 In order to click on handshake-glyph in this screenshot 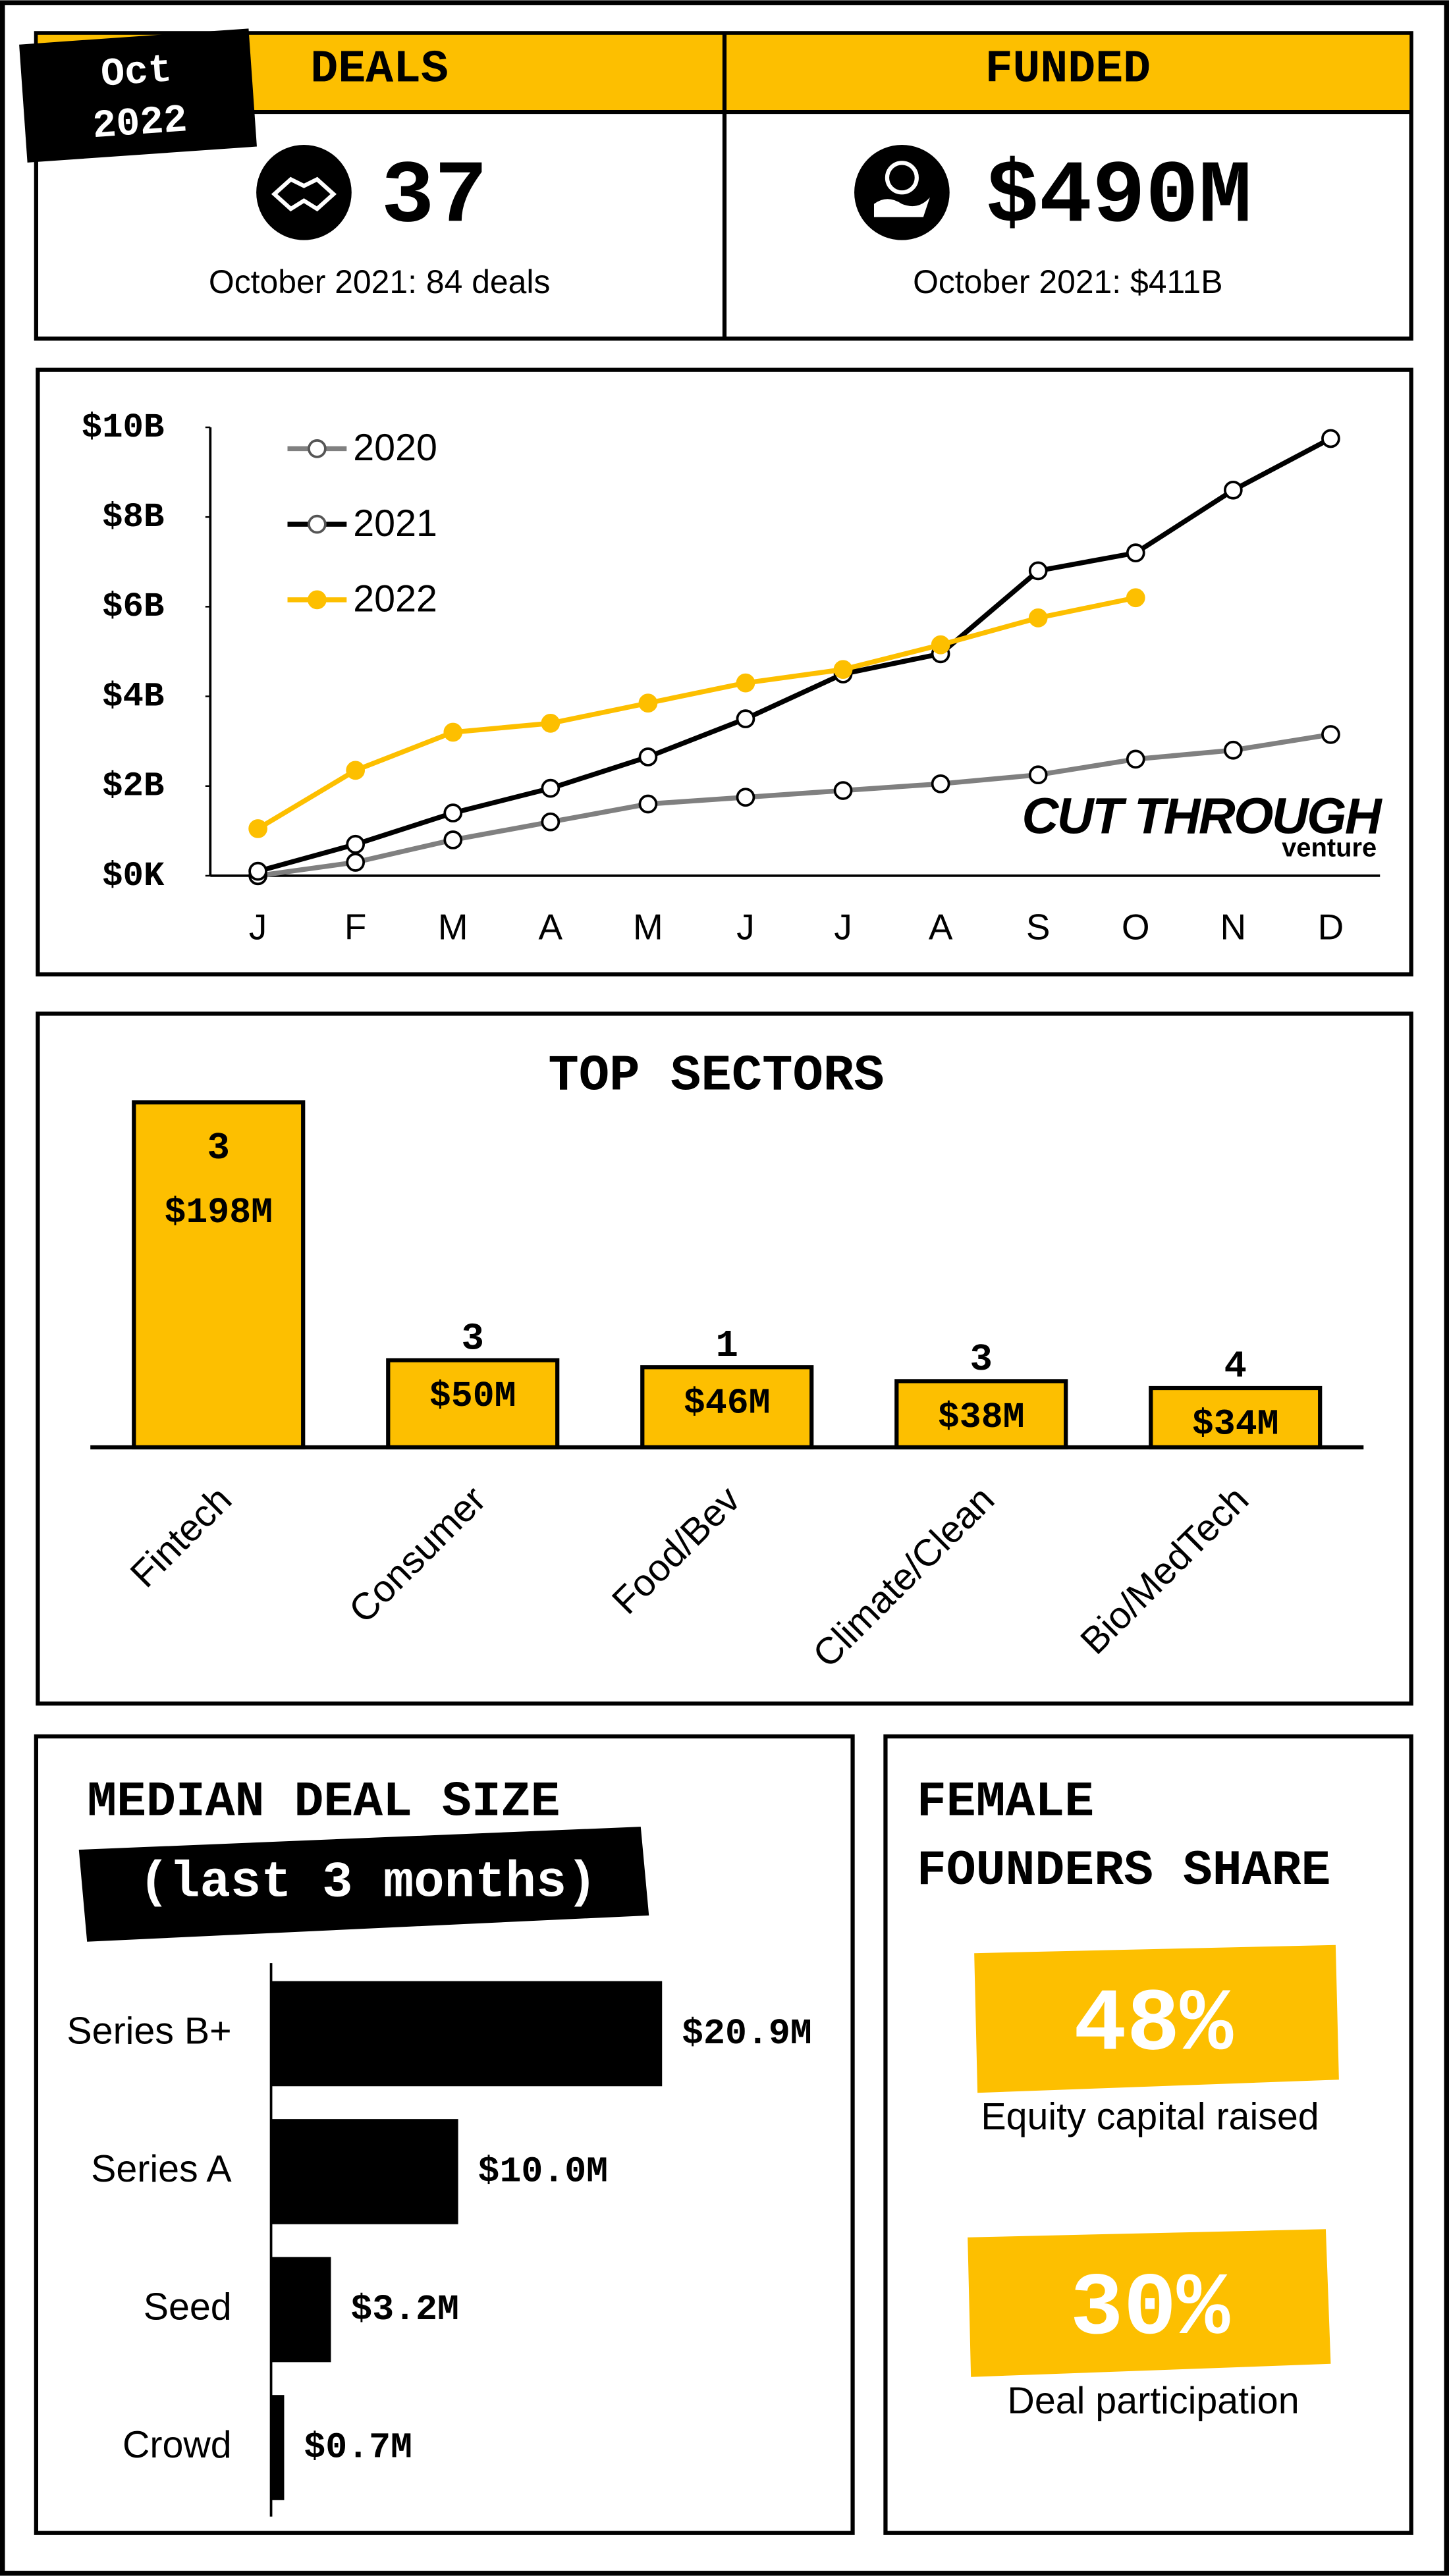, I will do `click(304, 194)`.